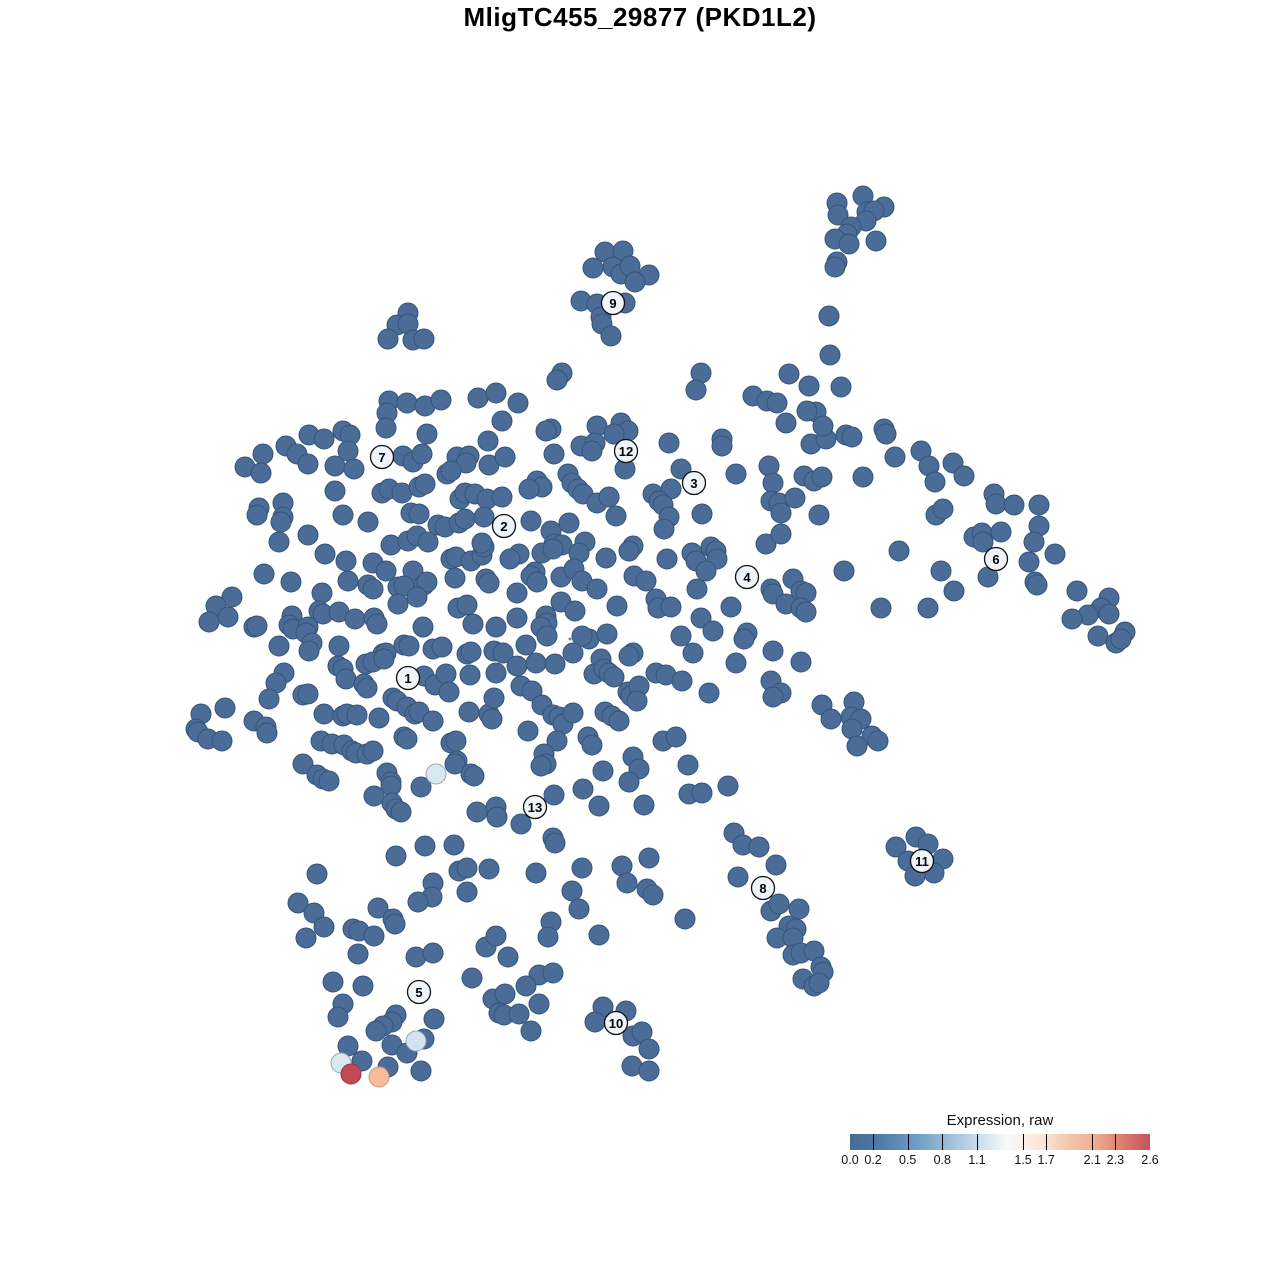 This screenshot has width=1280, height=1280. Describe the element at coordinates (995, 559) in the screenshot. I see `cluster-label-text-6: 6` at that location.